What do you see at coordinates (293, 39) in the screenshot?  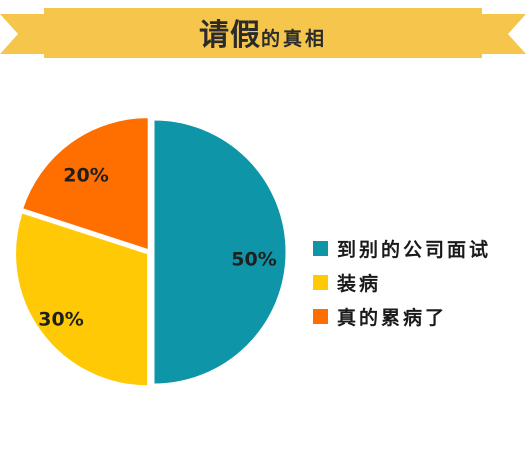 I see `title-sub: 的真相` at bounding box center [293, 39].